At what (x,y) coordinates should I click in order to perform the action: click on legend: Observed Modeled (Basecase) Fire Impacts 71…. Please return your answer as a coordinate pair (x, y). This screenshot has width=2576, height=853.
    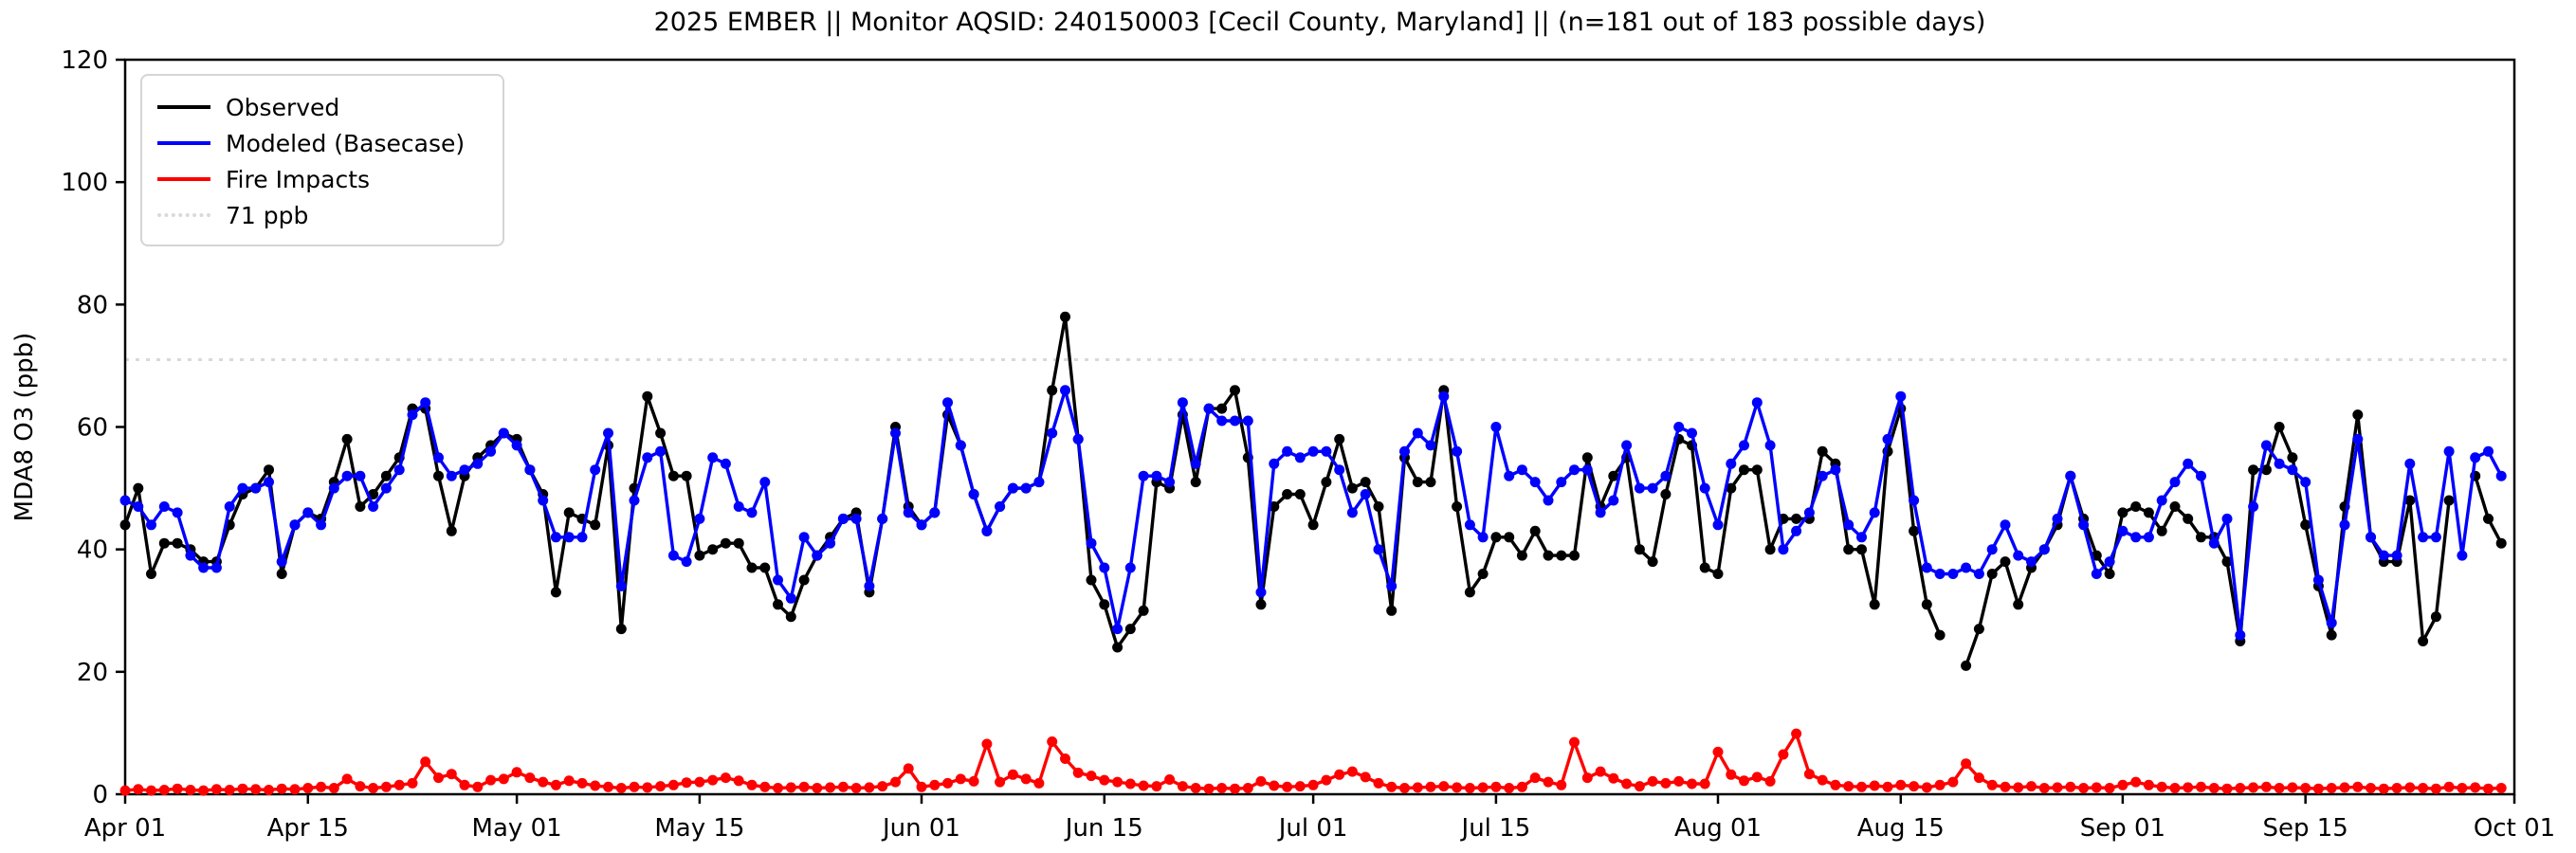
    Looking at the image, I should click on (322, 160).